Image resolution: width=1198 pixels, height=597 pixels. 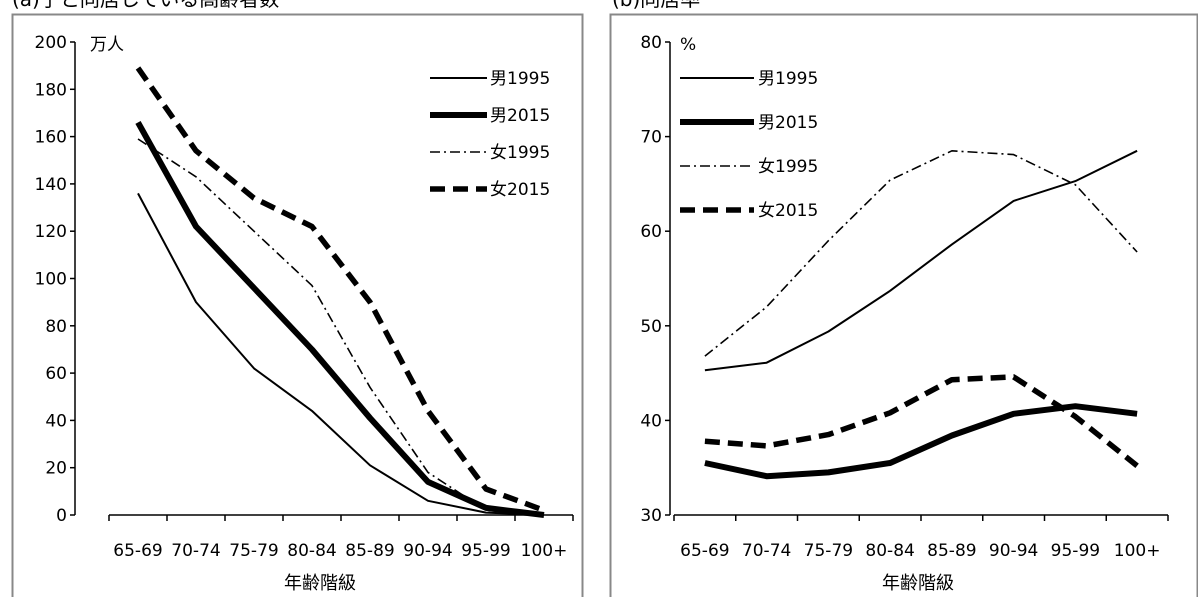 I want to click on y-tick-label: 120, so click(x=51, y=232).